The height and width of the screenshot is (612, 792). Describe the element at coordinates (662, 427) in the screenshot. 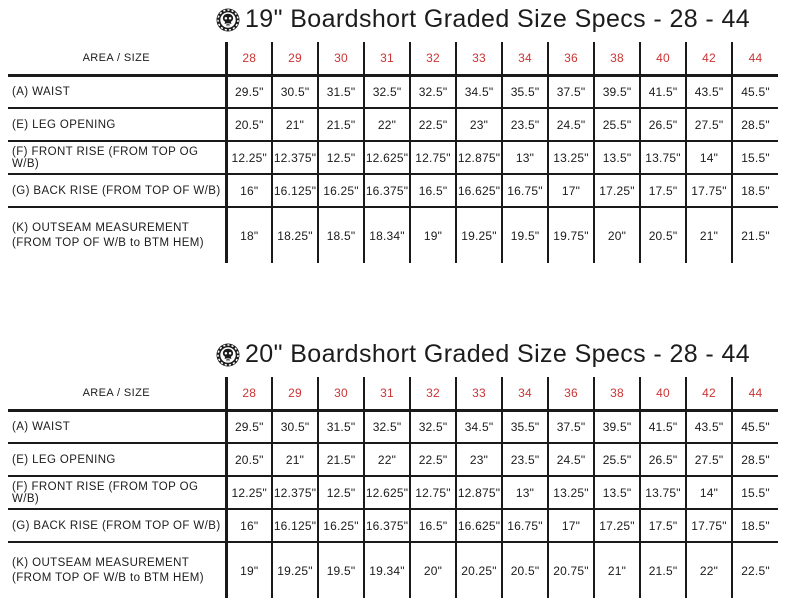

I see `spec-cell: 41.5"` at that location.